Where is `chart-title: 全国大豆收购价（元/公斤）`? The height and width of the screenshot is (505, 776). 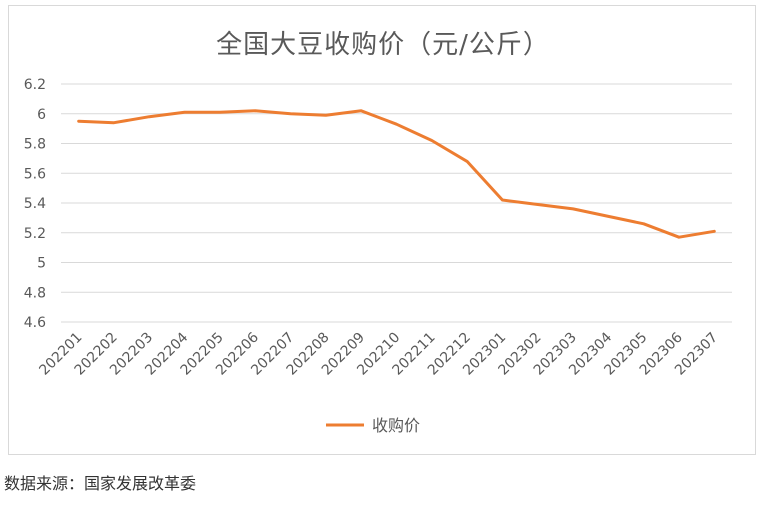
chart-title: 全国大豆收购价（元/公斤） is located at coordinates (383, 45).